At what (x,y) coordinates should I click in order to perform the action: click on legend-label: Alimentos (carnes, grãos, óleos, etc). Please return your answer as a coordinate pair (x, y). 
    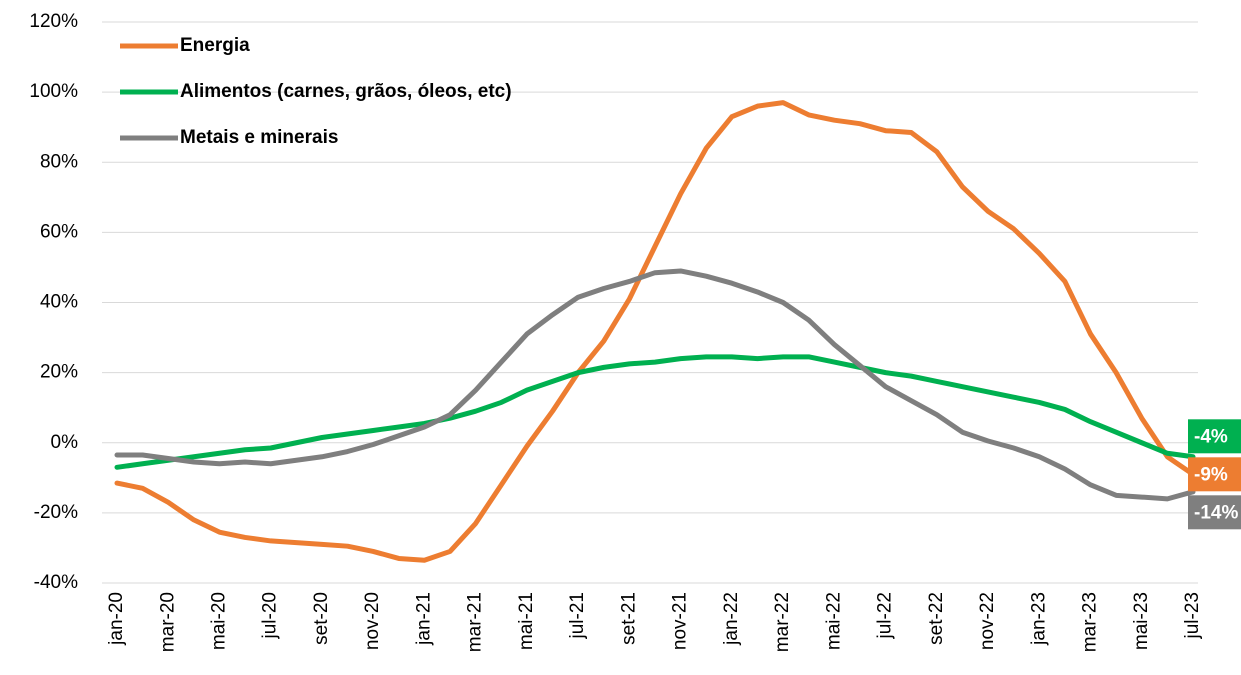
    Looking at the image, I should click on (346, 91).